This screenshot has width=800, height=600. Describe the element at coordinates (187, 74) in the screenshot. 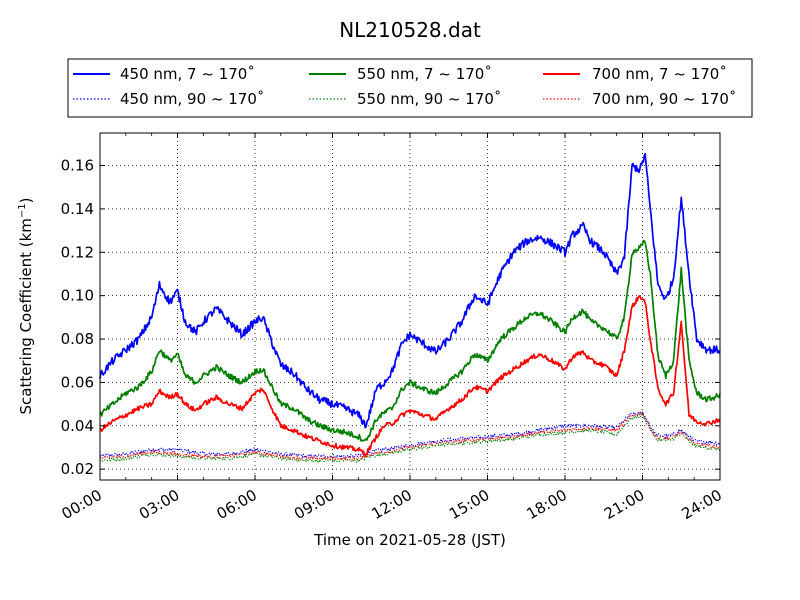

I see `legend-label-450-solid: 450 nm, 7 ~ 170˚` at that location.